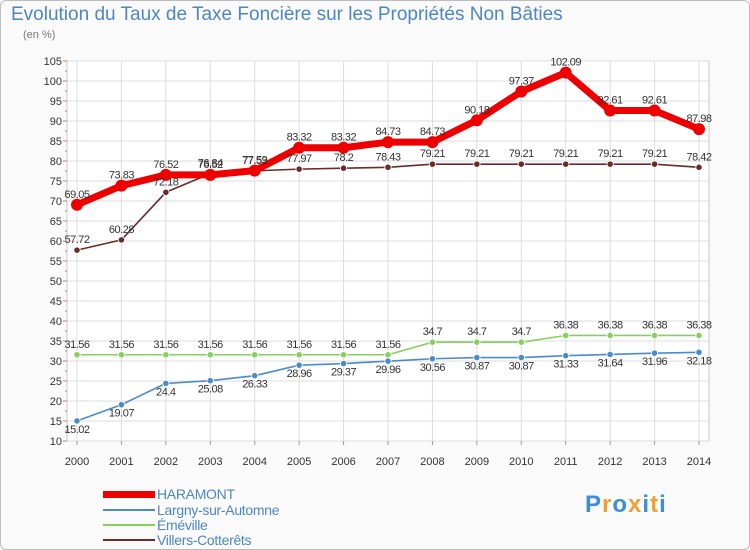  What do you see at coordinates (76, 240) in the screenshot?
I see `data-label: 57.72` at bounding box center [76, 240].